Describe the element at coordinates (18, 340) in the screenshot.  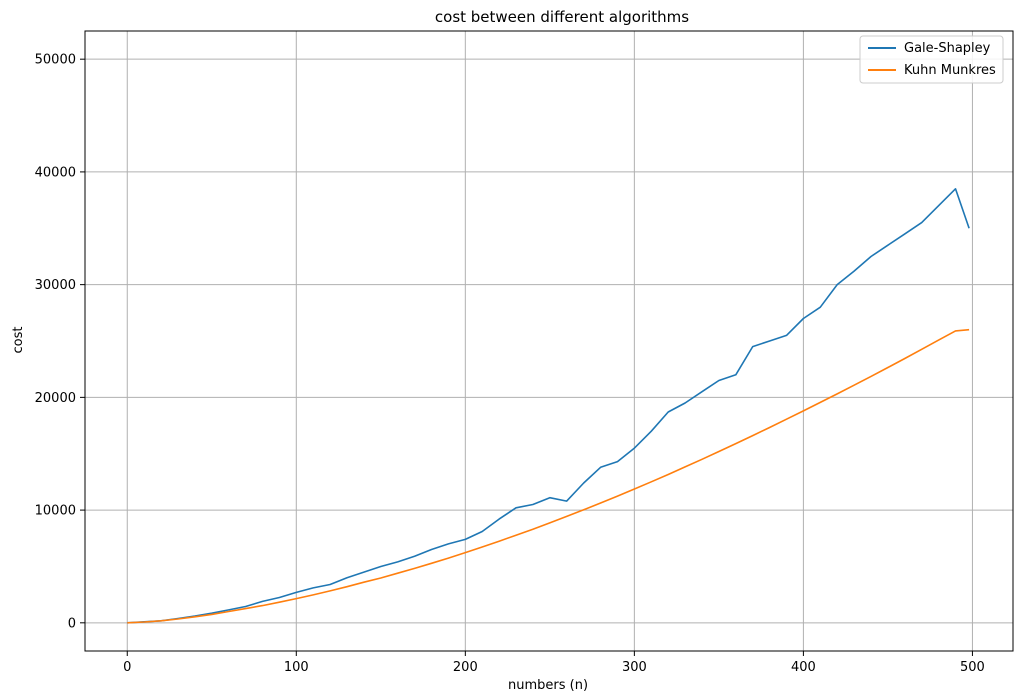
I see `y-axis-label: cost` at that location.